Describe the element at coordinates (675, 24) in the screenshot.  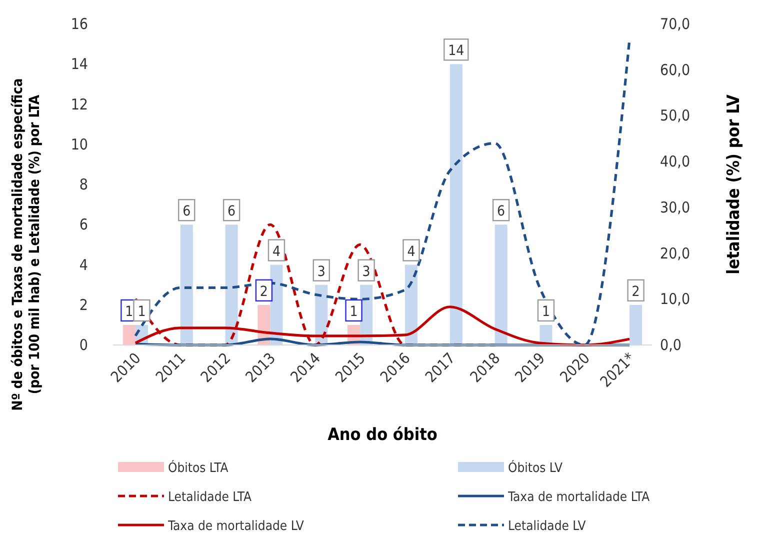
I see `y2-tick-label: 70,0` at that location.